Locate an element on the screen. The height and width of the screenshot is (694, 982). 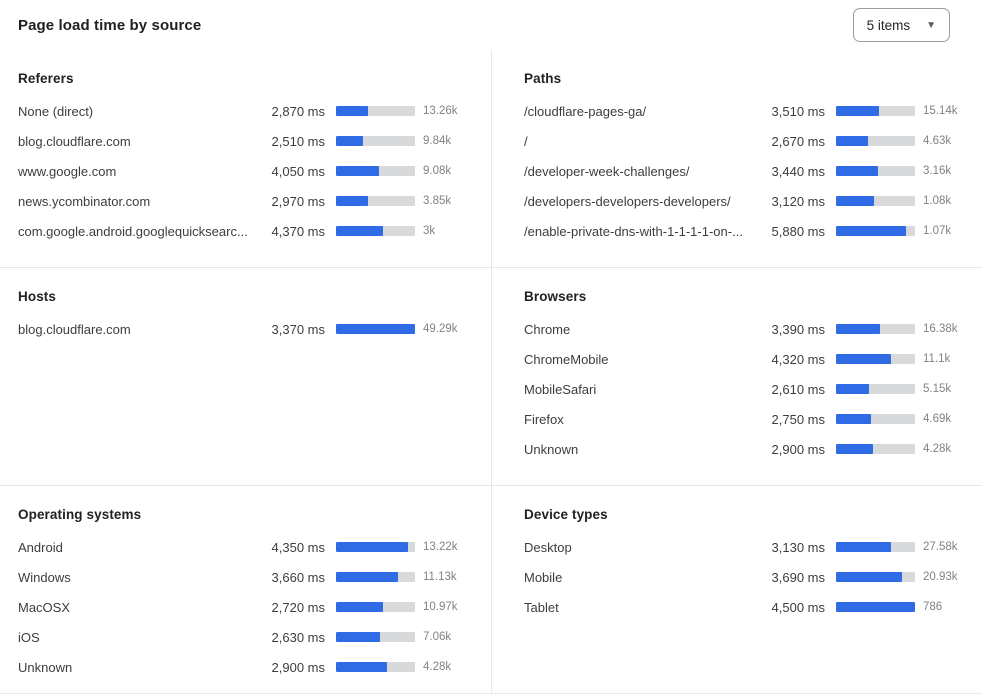
row-load-time: 2,610 ms is located at coordinates (798, 389).